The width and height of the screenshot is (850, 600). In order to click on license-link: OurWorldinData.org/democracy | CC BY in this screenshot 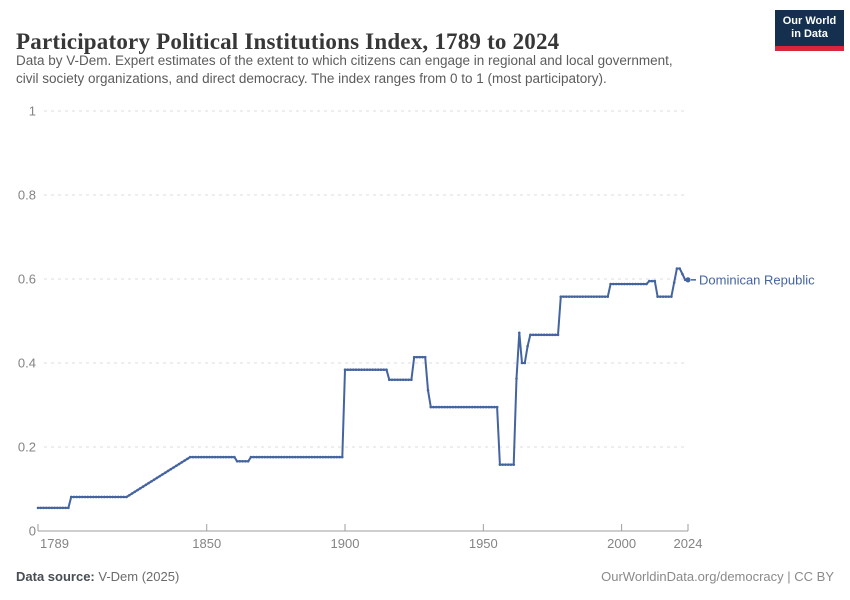, I will do `click(717, 576)`.